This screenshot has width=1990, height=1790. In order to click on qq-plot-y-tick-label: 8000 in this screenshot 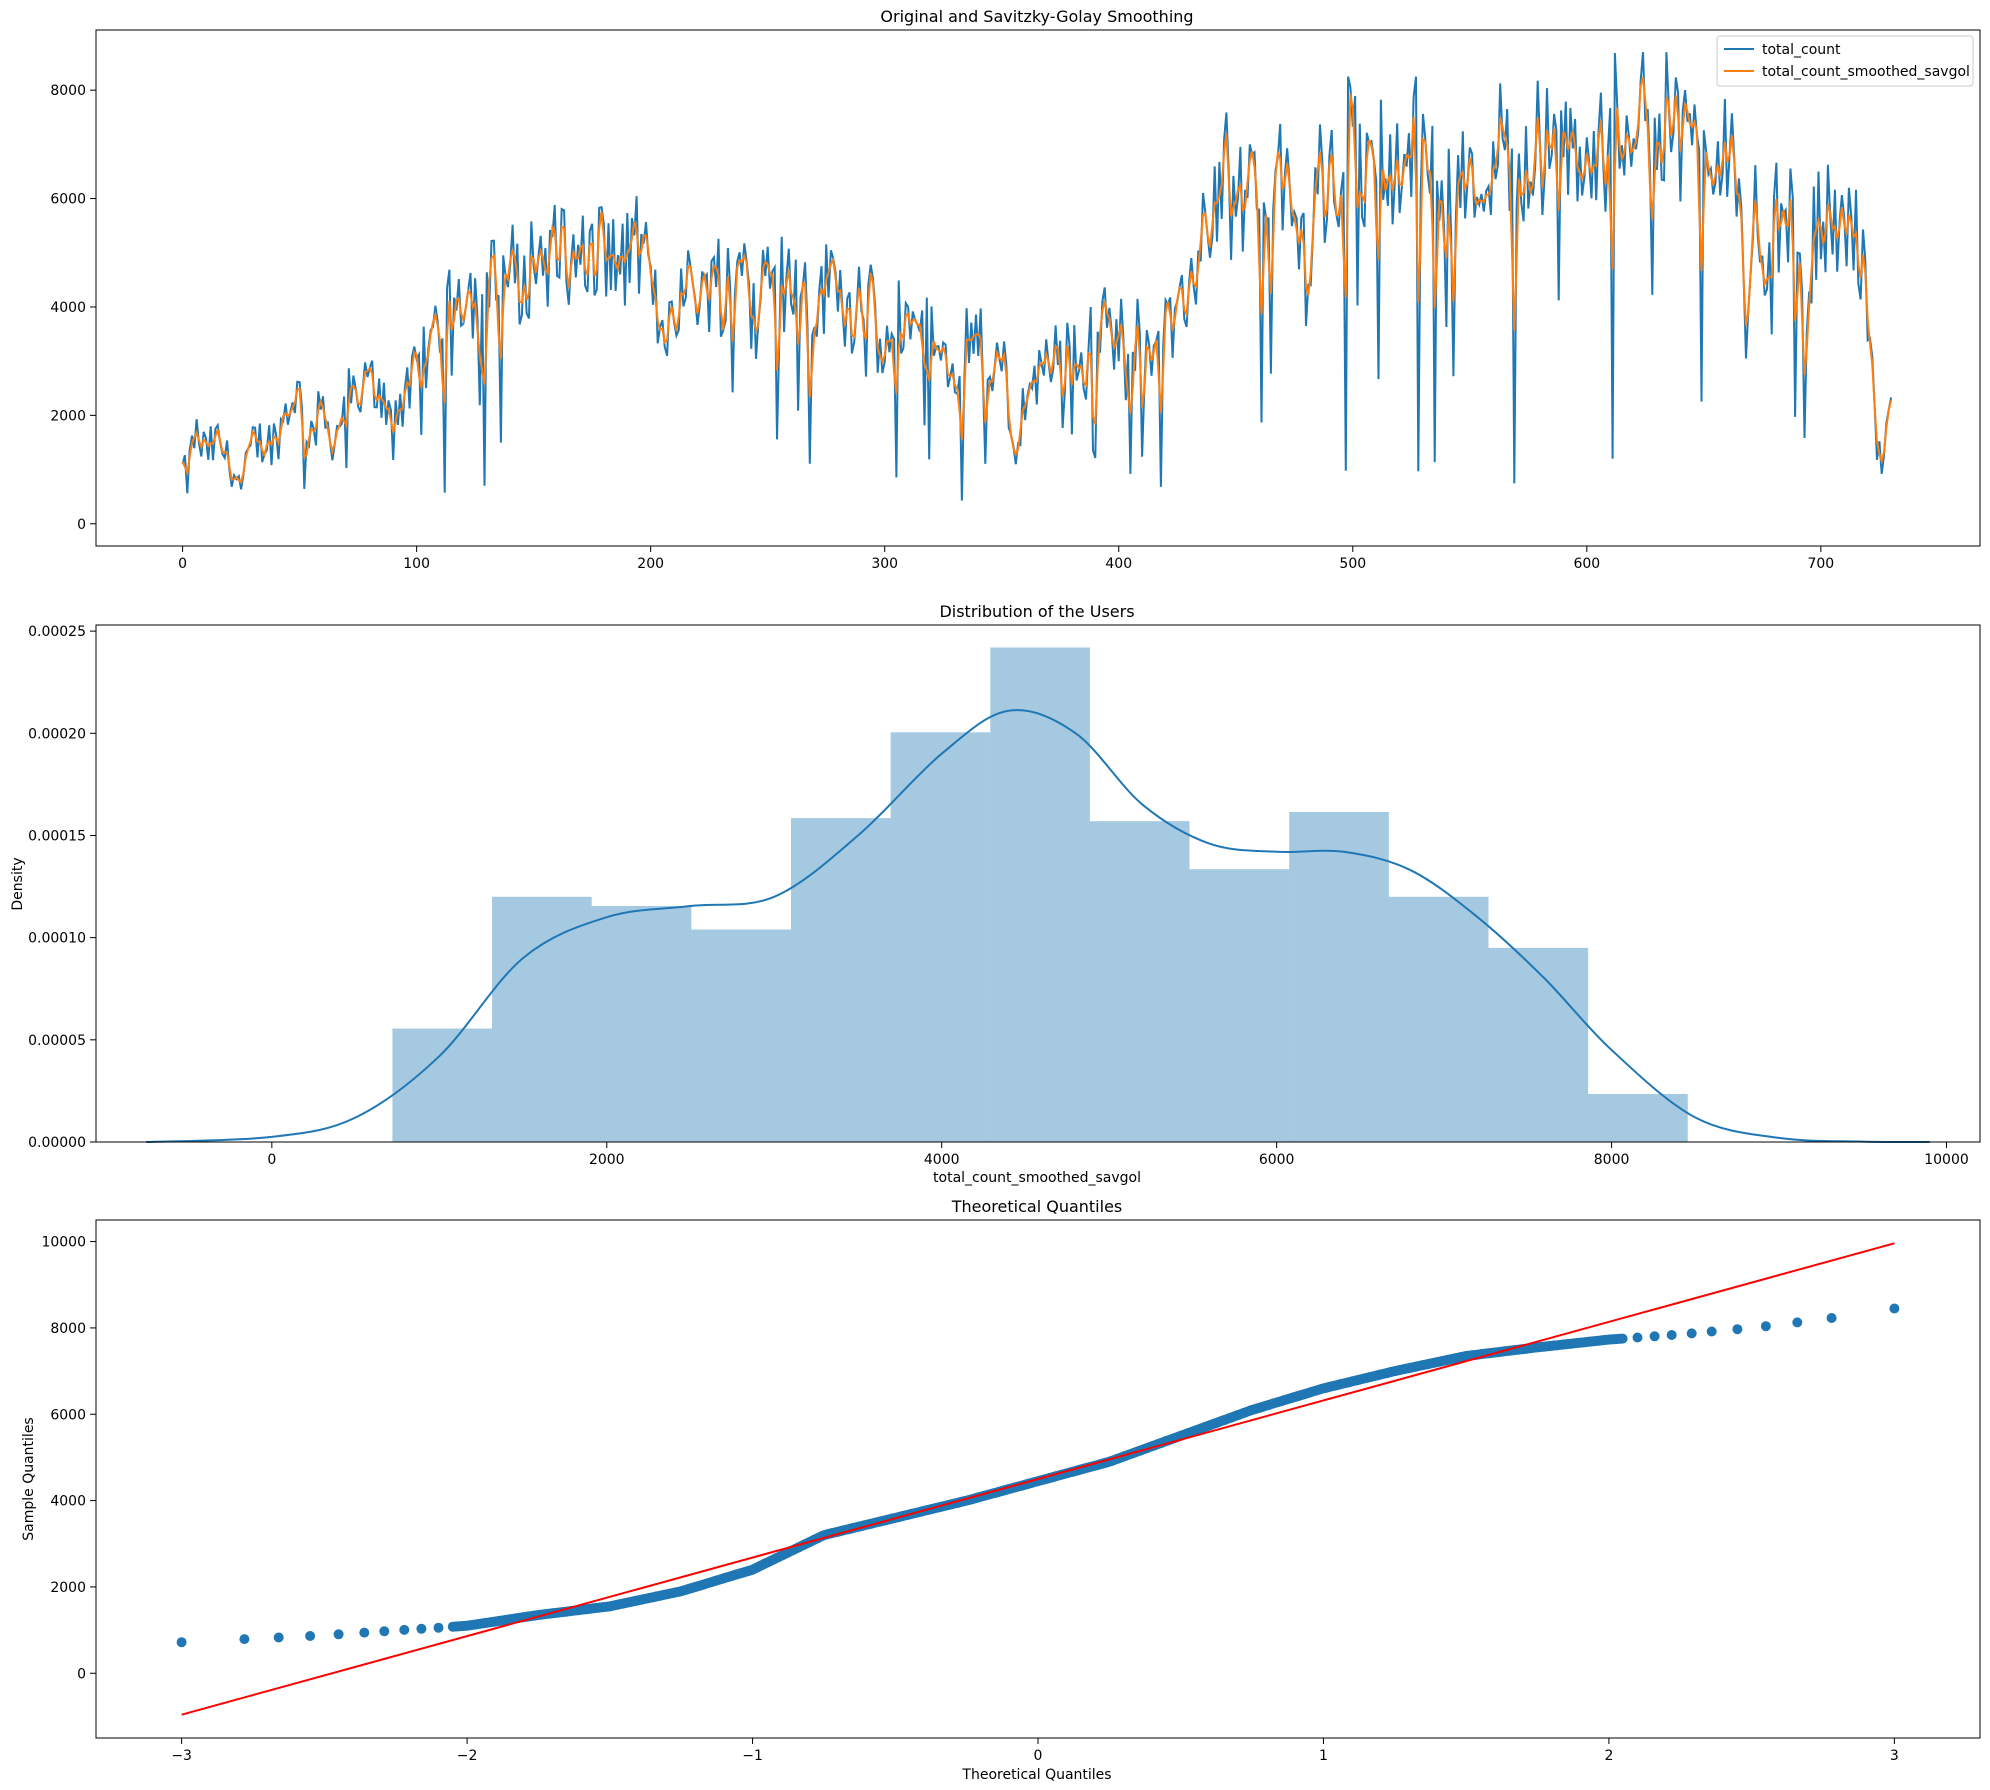, I will do `click(68, 1329)`.